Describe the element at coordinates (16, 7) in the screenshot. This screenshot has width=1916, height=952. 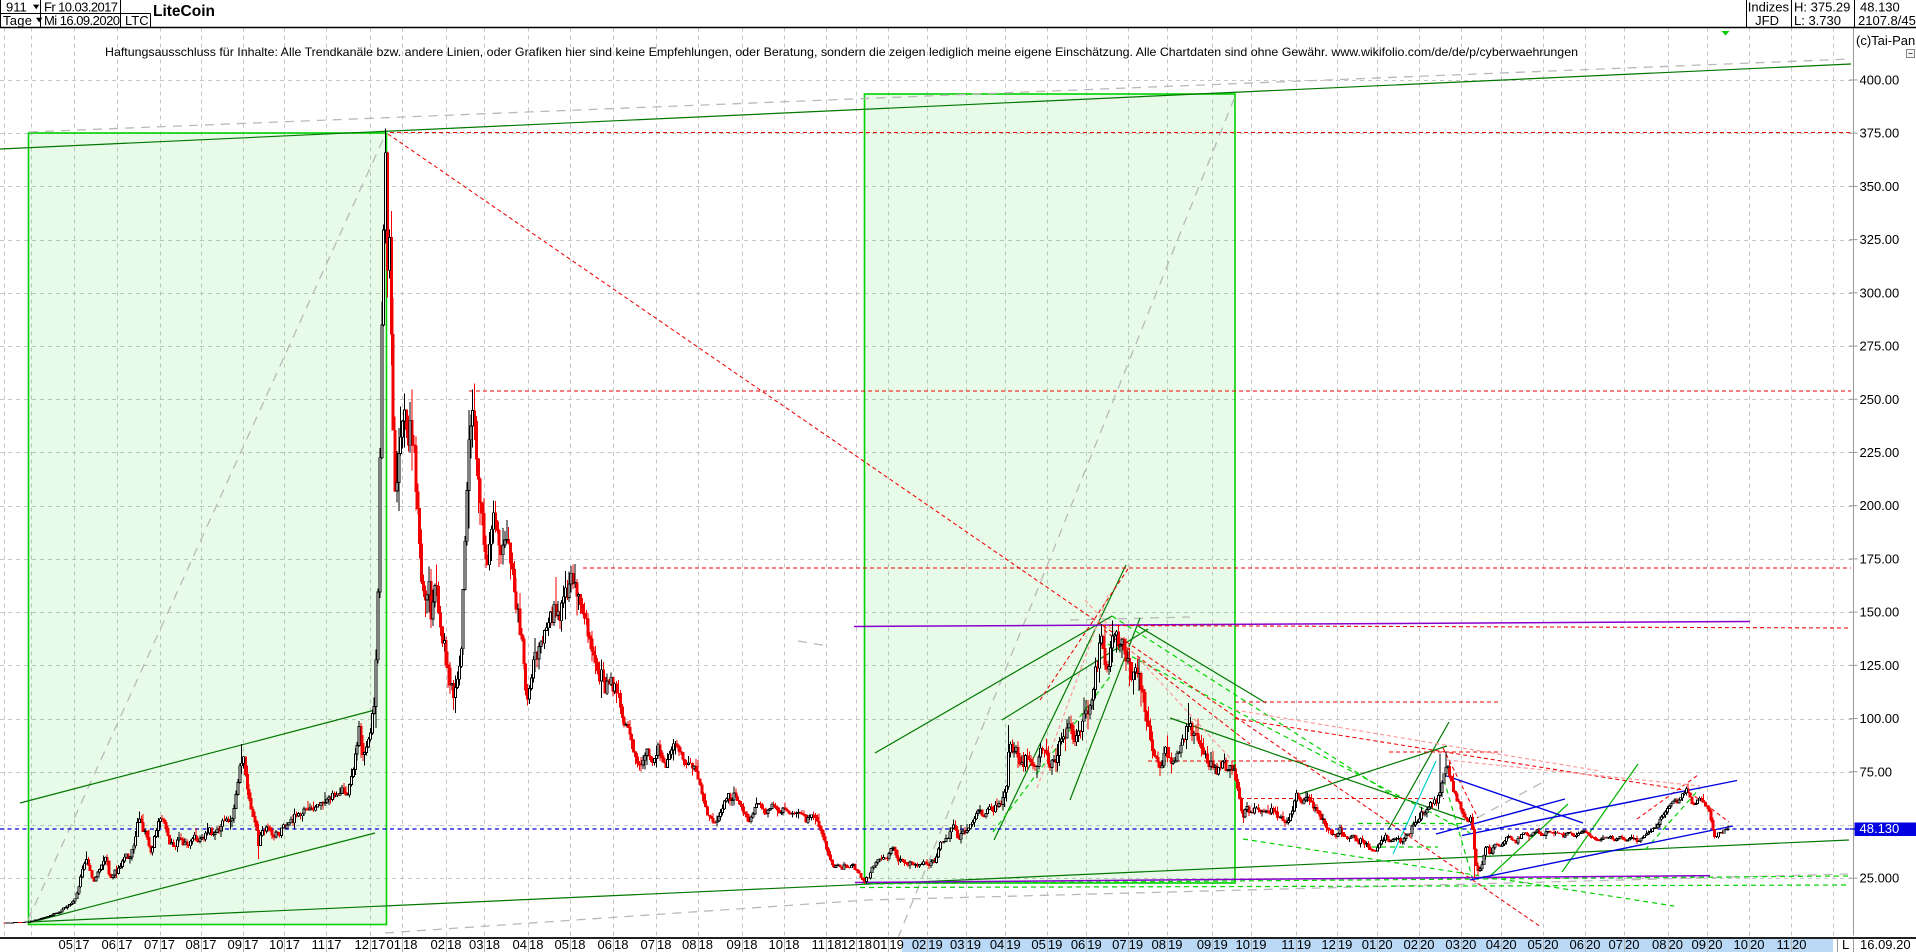
I see `svg-text: 911` at that location.